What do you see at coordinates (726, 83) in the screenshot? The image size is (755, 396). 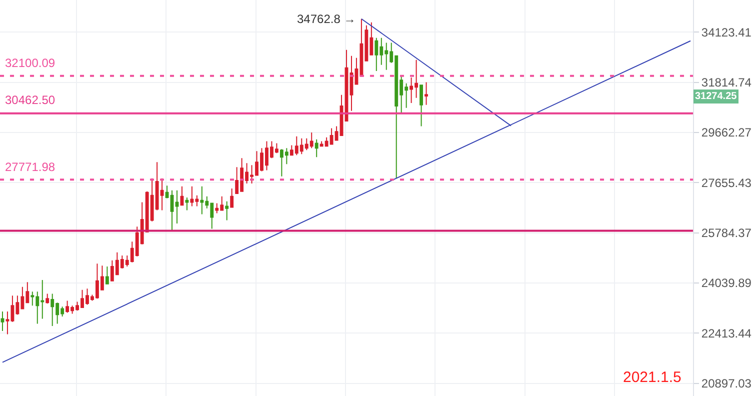 I see `y-tick-label: 31814.74` at bounding box center [726, 83].